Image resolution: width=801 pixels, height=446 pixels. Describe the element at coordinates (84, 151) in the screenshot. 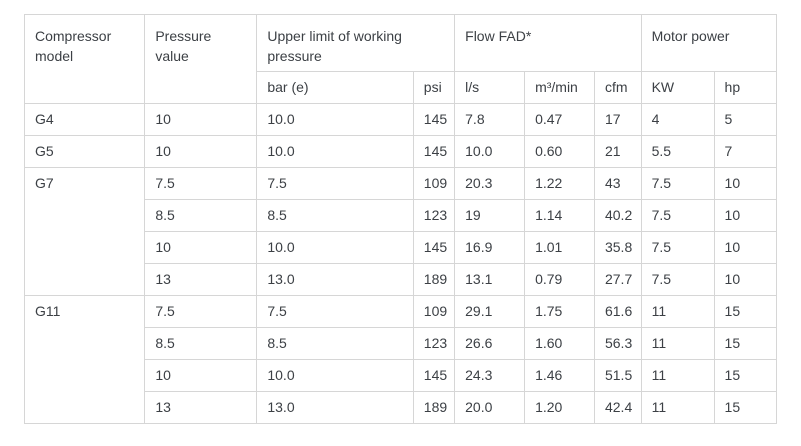

I see `cell-model: G5` at that location.